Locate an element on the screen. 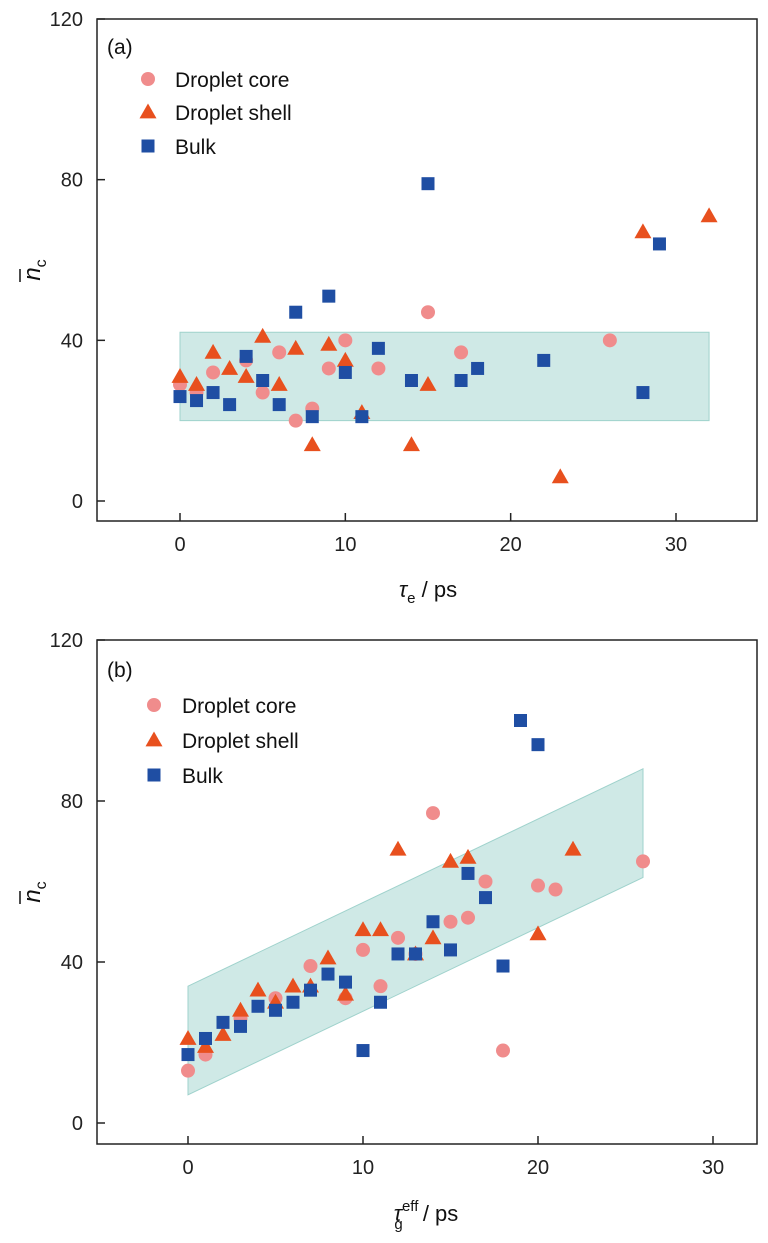  y-tick-label: 0 is located at coordinates (77, 1124).